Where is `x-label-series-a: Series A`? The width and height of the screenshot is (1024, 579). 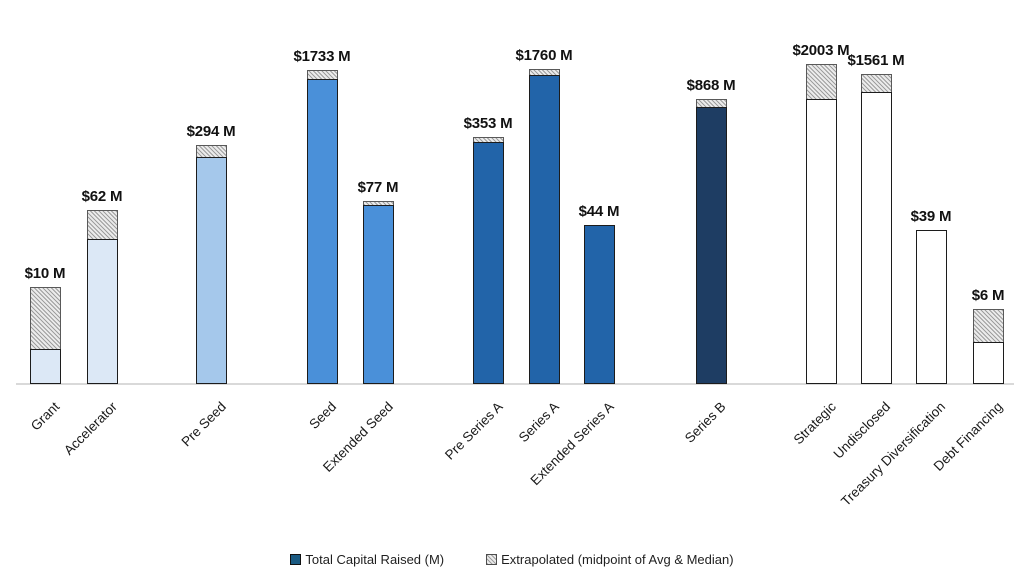 x-label-series-a: Series A is located at coordinates (538, 422).